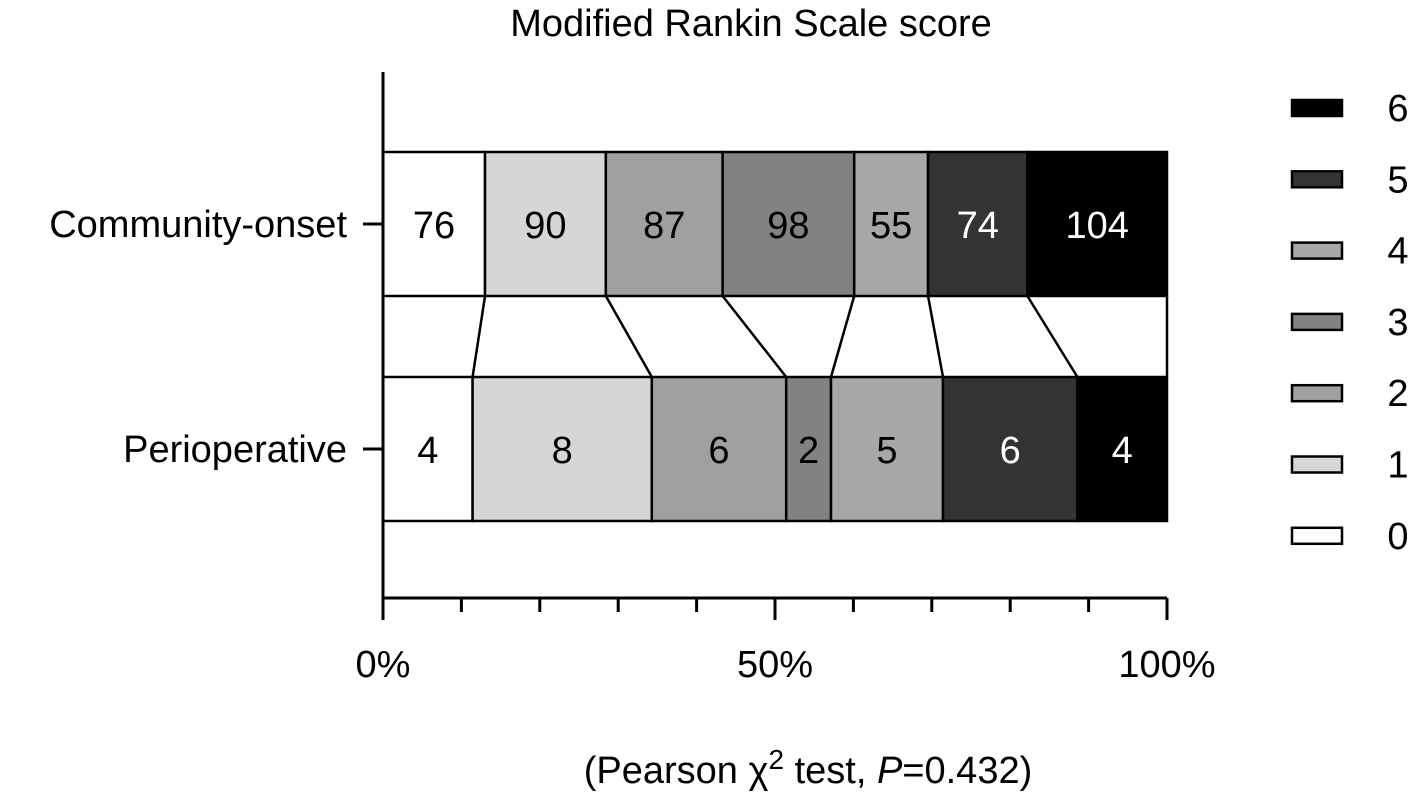  I want to click on bar-data-label: 8, so click(562, 451).